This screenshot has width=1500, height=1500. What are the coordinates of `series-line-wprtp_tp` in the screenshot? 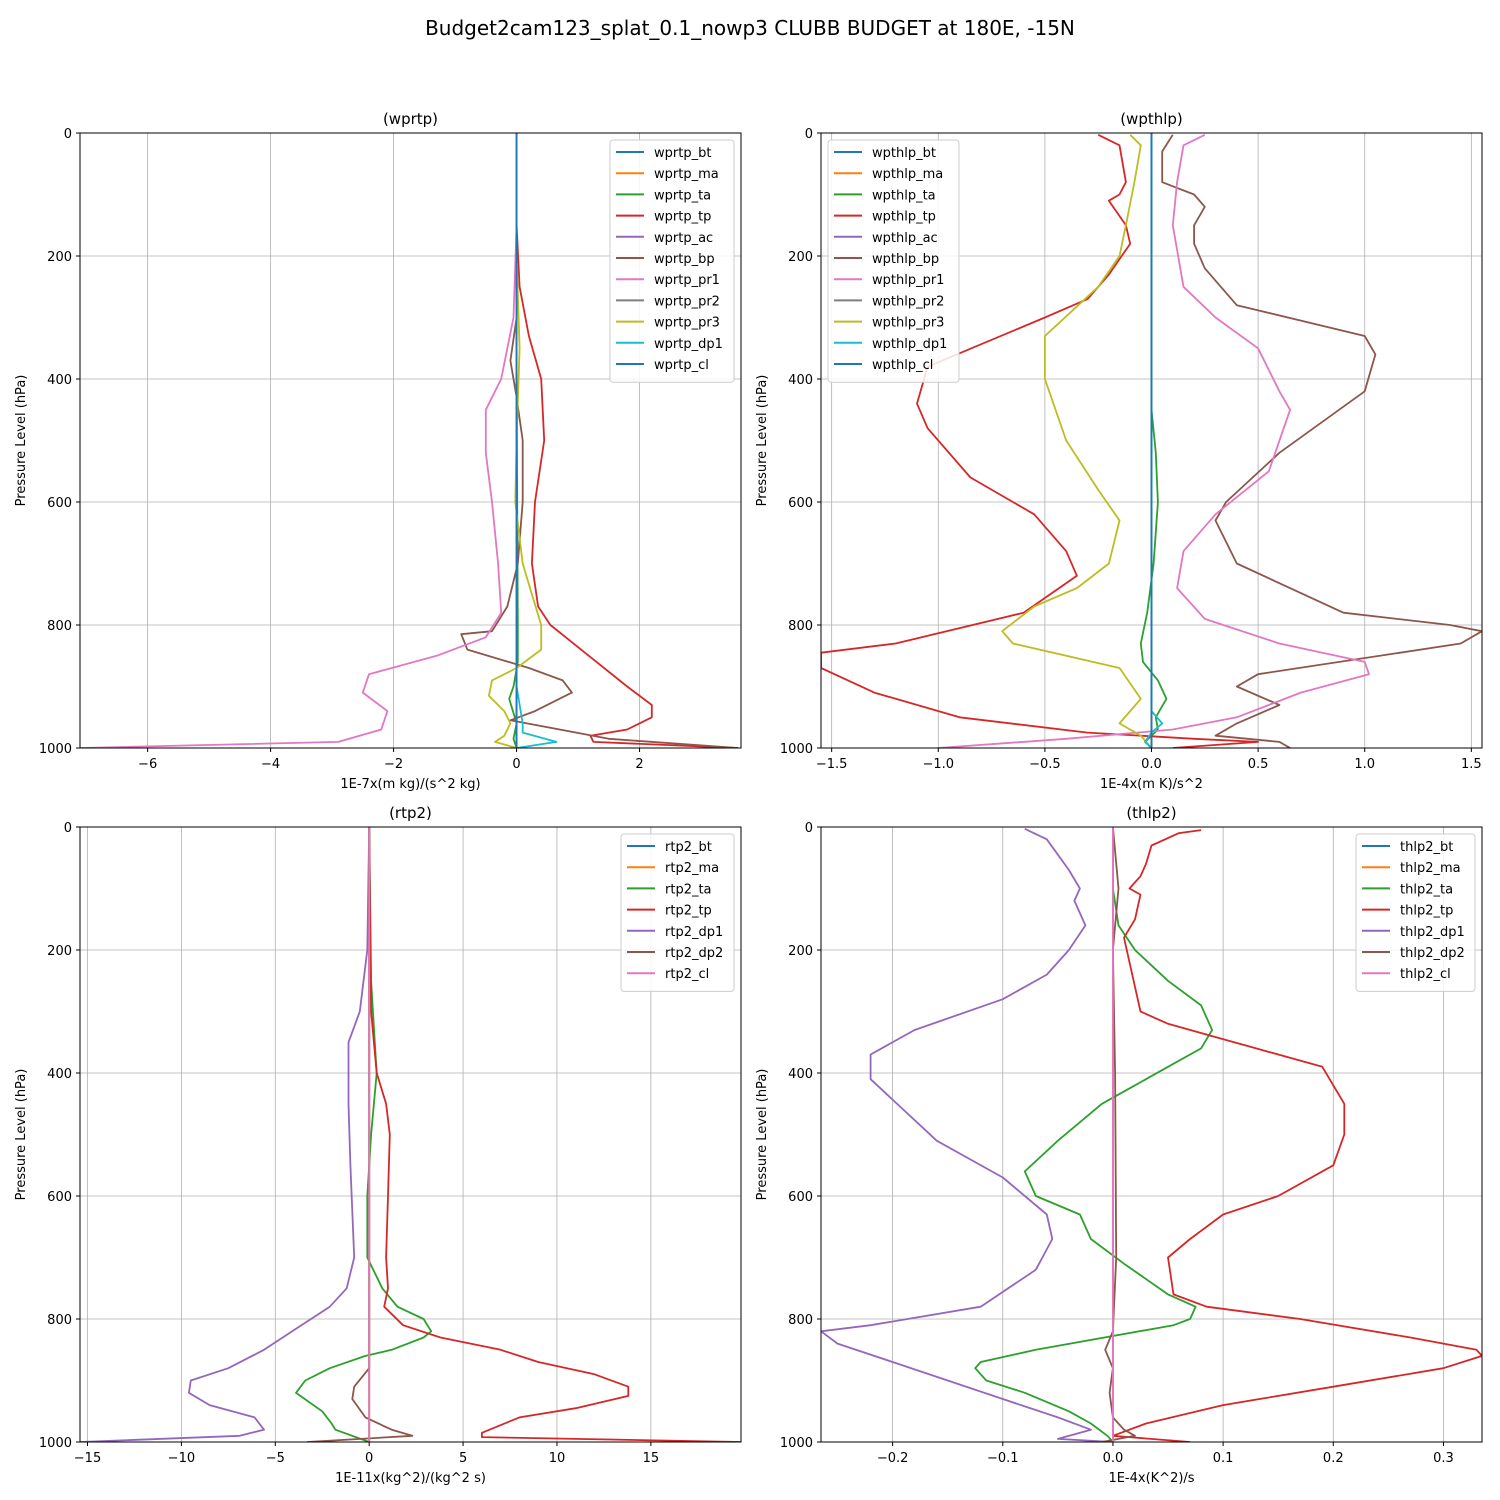 It's located at (626, 486).